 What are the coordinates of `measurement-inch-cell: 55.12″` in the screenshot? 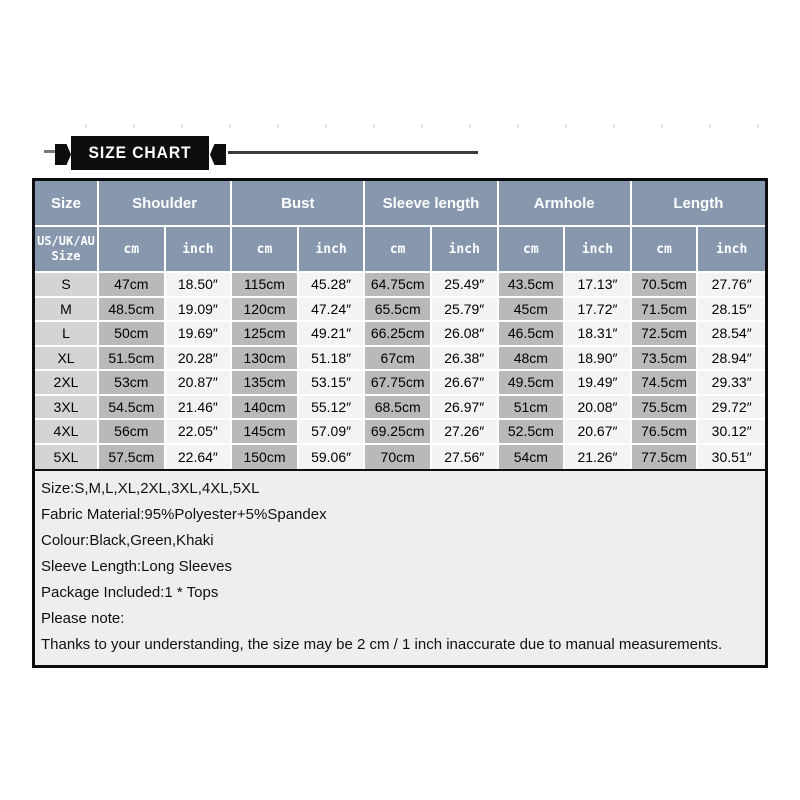 It's located at (332, 407).